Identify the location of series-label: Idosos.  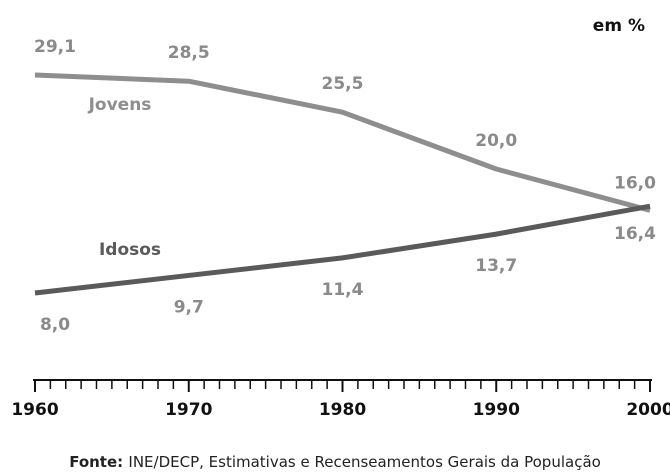
(130, 250).